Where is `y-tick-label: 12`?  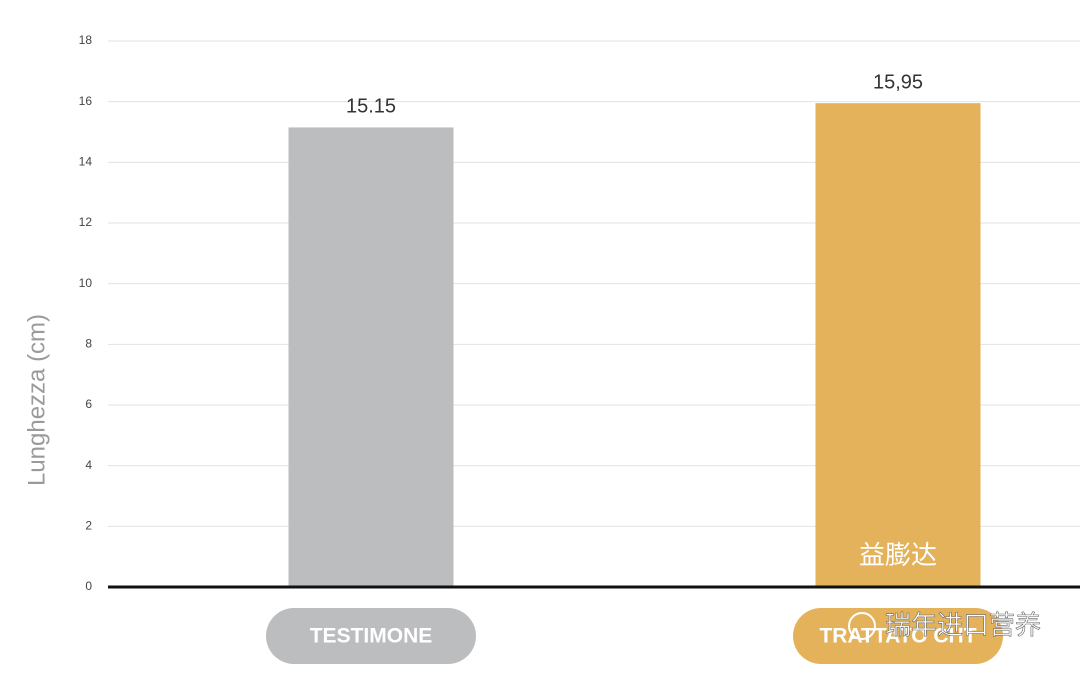 y-tick-label: 12 is located at coordinates (86, 222).